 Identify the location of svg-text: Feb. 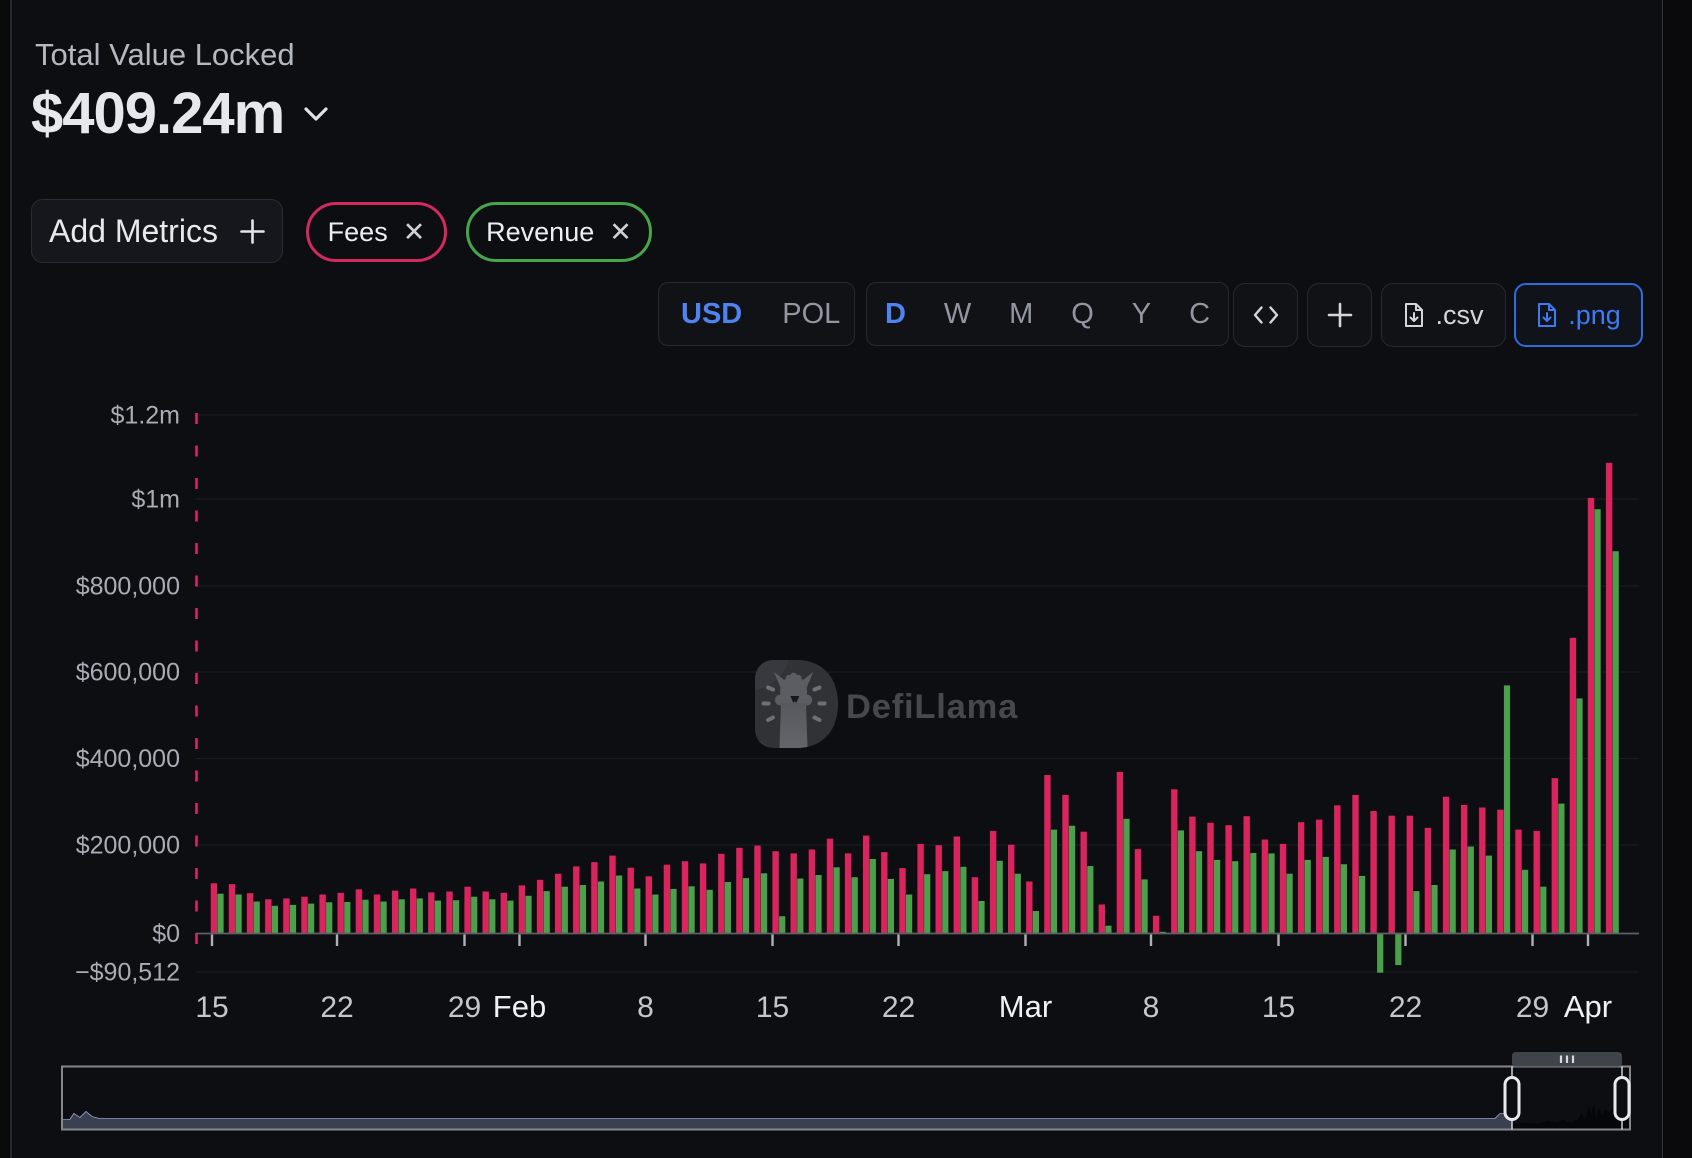
(519, 1006).